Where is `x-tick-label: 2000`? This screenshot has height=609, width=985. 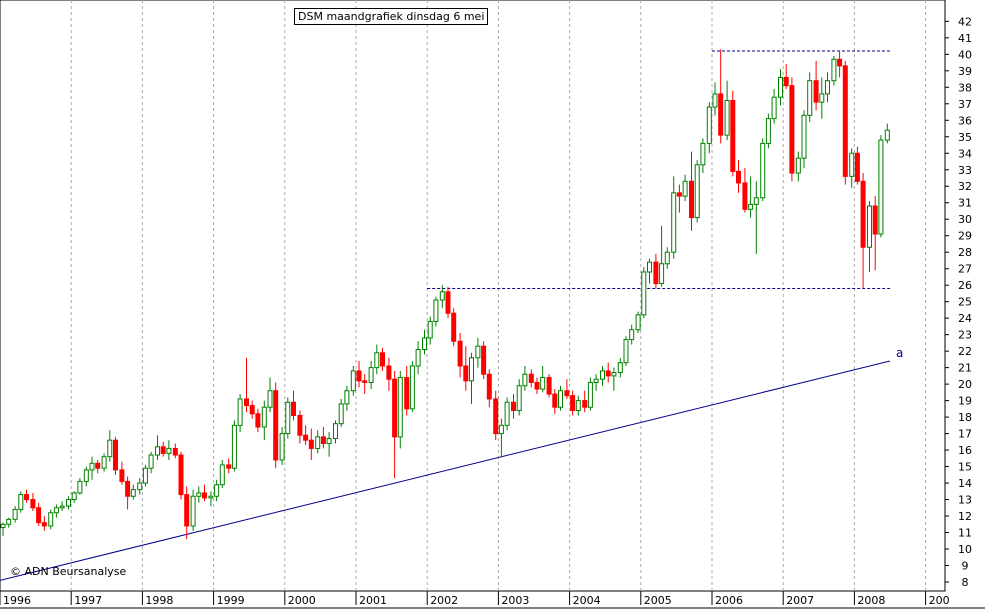
x-tick-label: 2000 is located at coordinates (302, 600).